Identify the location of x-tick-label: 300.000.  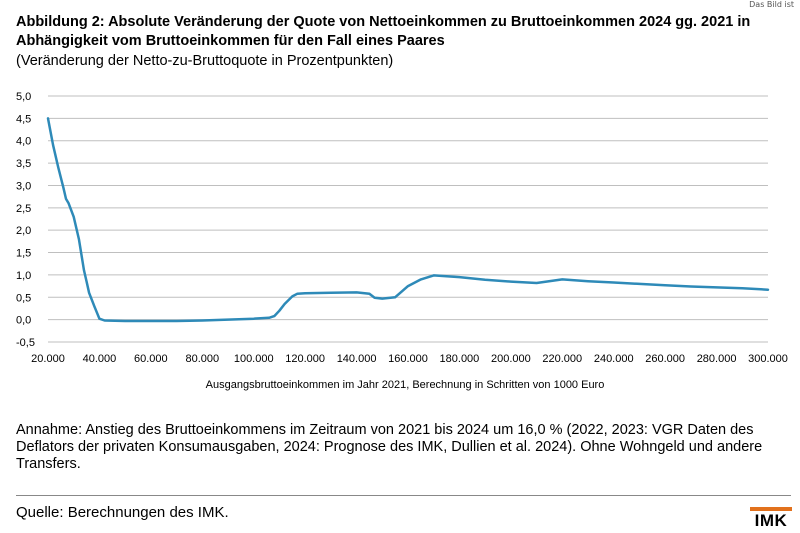
(768, 359).